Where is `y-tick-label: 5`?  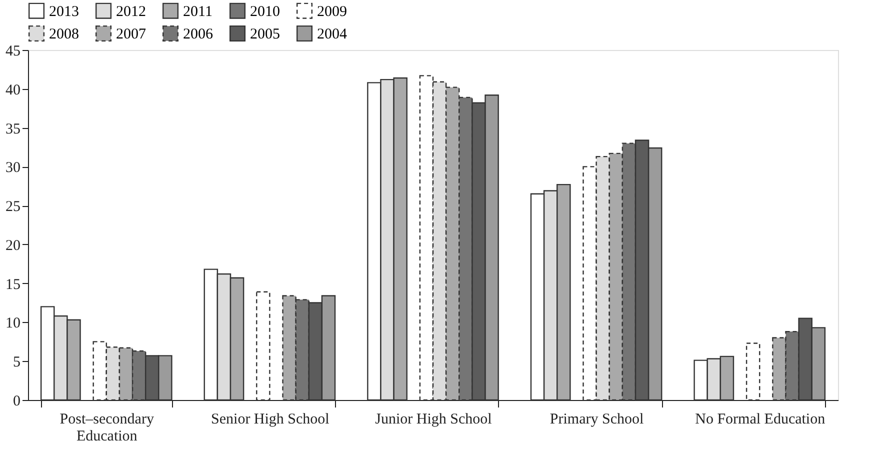
y-tick-label: 5 is located at coordinates (16, 362).